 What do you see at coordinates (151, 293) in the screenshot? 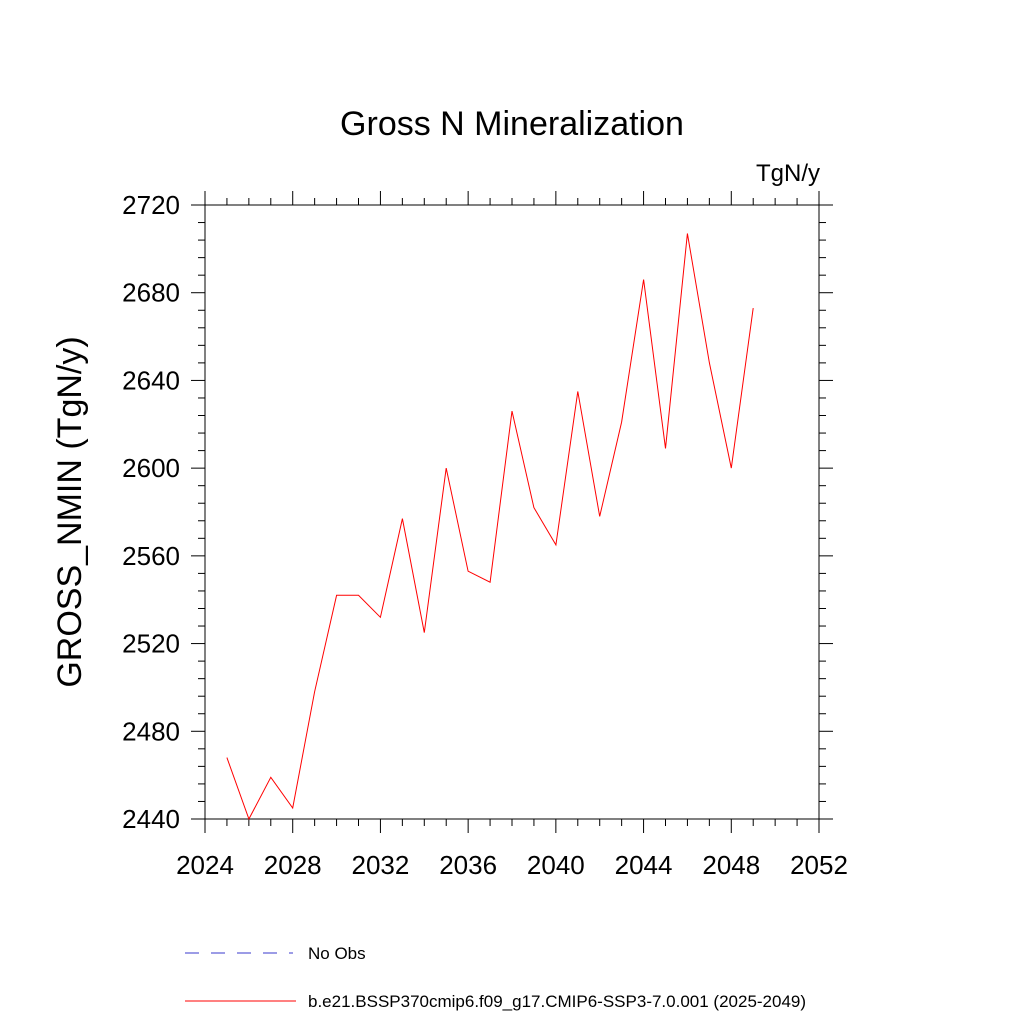
I see `y-tick-label: 2680` at bounding box center [151, 293].